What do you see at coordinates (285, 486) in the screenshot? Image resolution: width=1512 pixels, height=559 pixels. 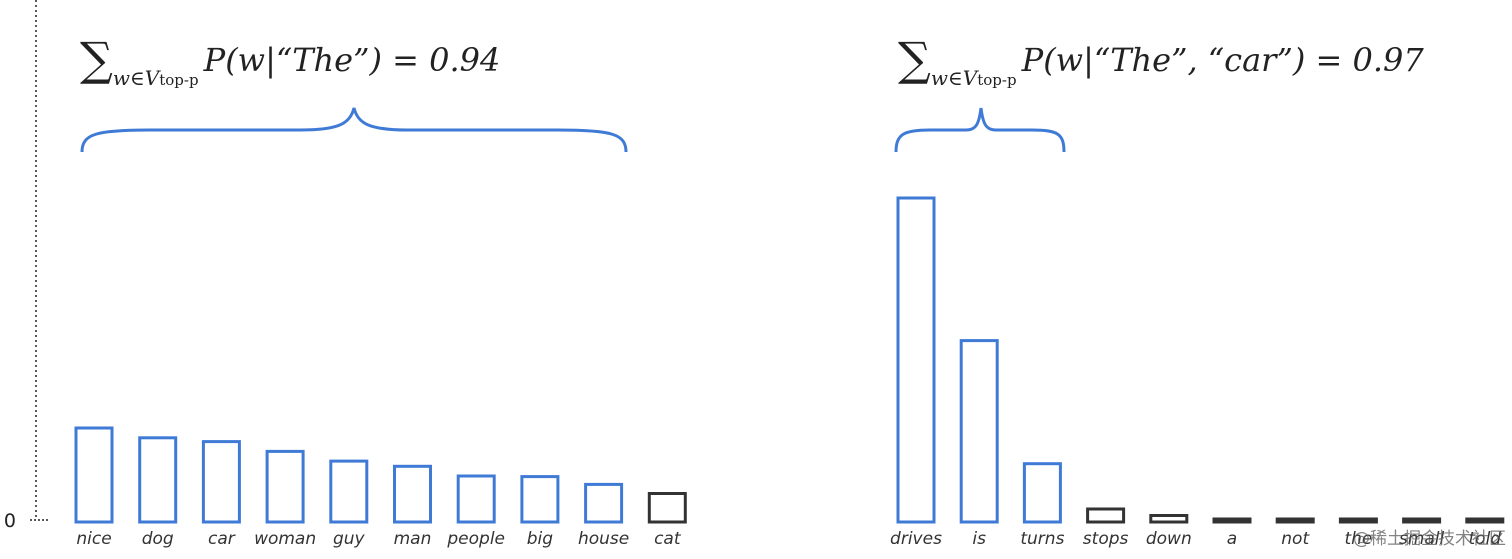 I see `bar-woman` at bounding box center [285, 486].